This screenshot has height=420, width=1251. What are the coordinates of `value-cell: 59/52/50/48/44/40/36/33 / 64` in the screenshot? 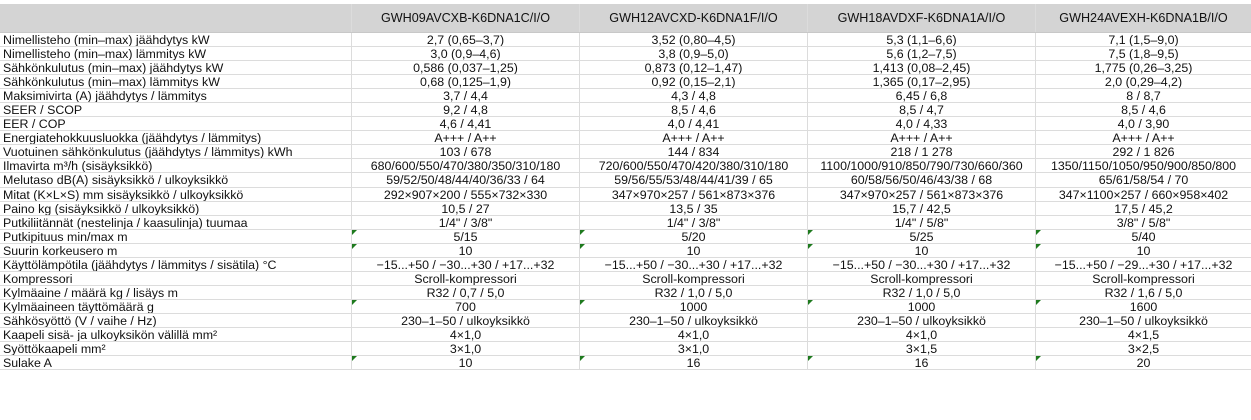 It's located at (466, 180).